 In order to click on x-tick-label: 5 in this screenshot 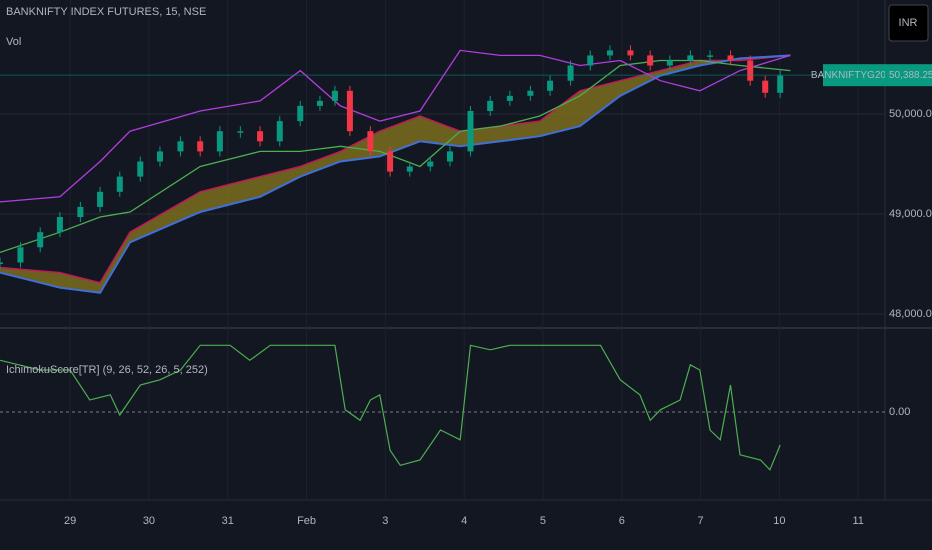, I will do `click(543, 521)`.